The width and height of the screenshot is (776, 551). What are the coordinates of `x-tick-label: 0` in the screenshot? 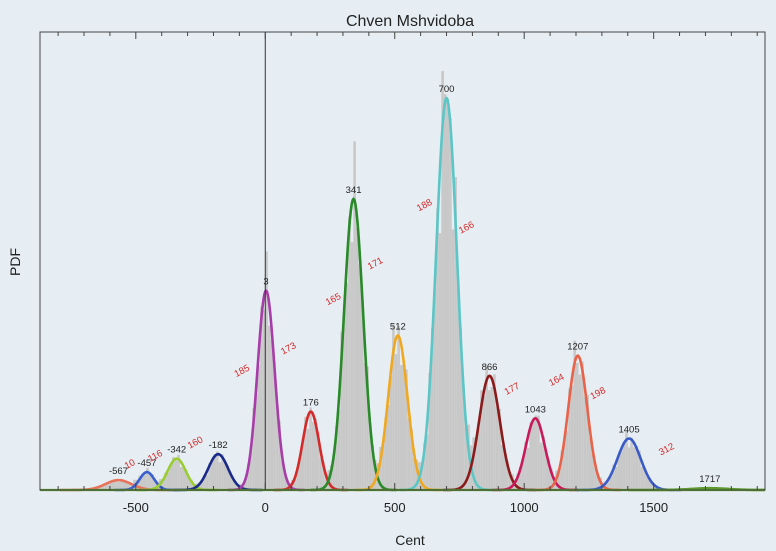 It's located at (265, 507).